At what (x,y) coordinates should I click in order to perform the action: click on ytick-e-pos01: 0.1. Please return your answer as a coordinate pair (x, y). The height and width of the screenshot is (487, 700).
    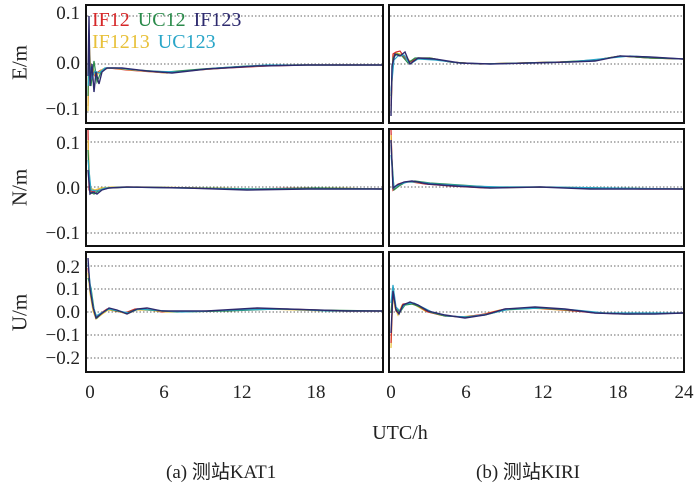
    Looking at the image, I should click on (68, 13).